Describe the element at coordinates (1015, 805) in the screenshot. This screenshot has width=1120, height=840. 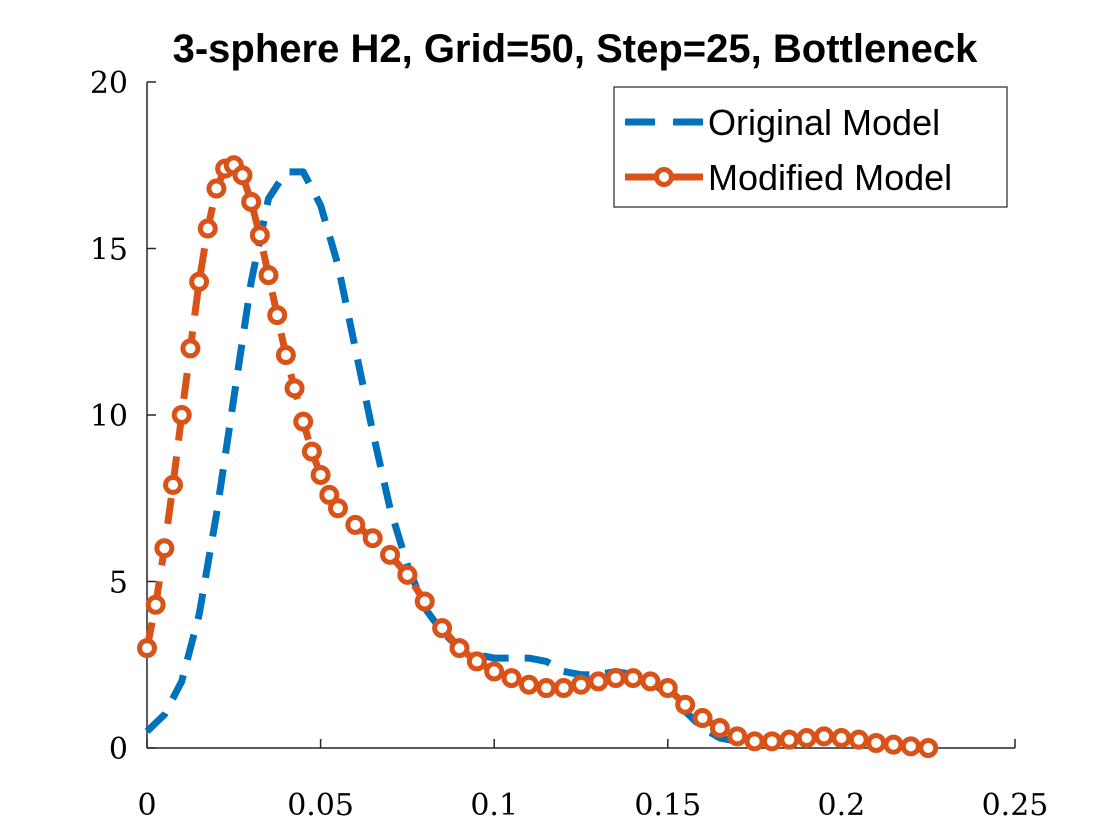
I see `x-tick-label: 0.25` at that location.